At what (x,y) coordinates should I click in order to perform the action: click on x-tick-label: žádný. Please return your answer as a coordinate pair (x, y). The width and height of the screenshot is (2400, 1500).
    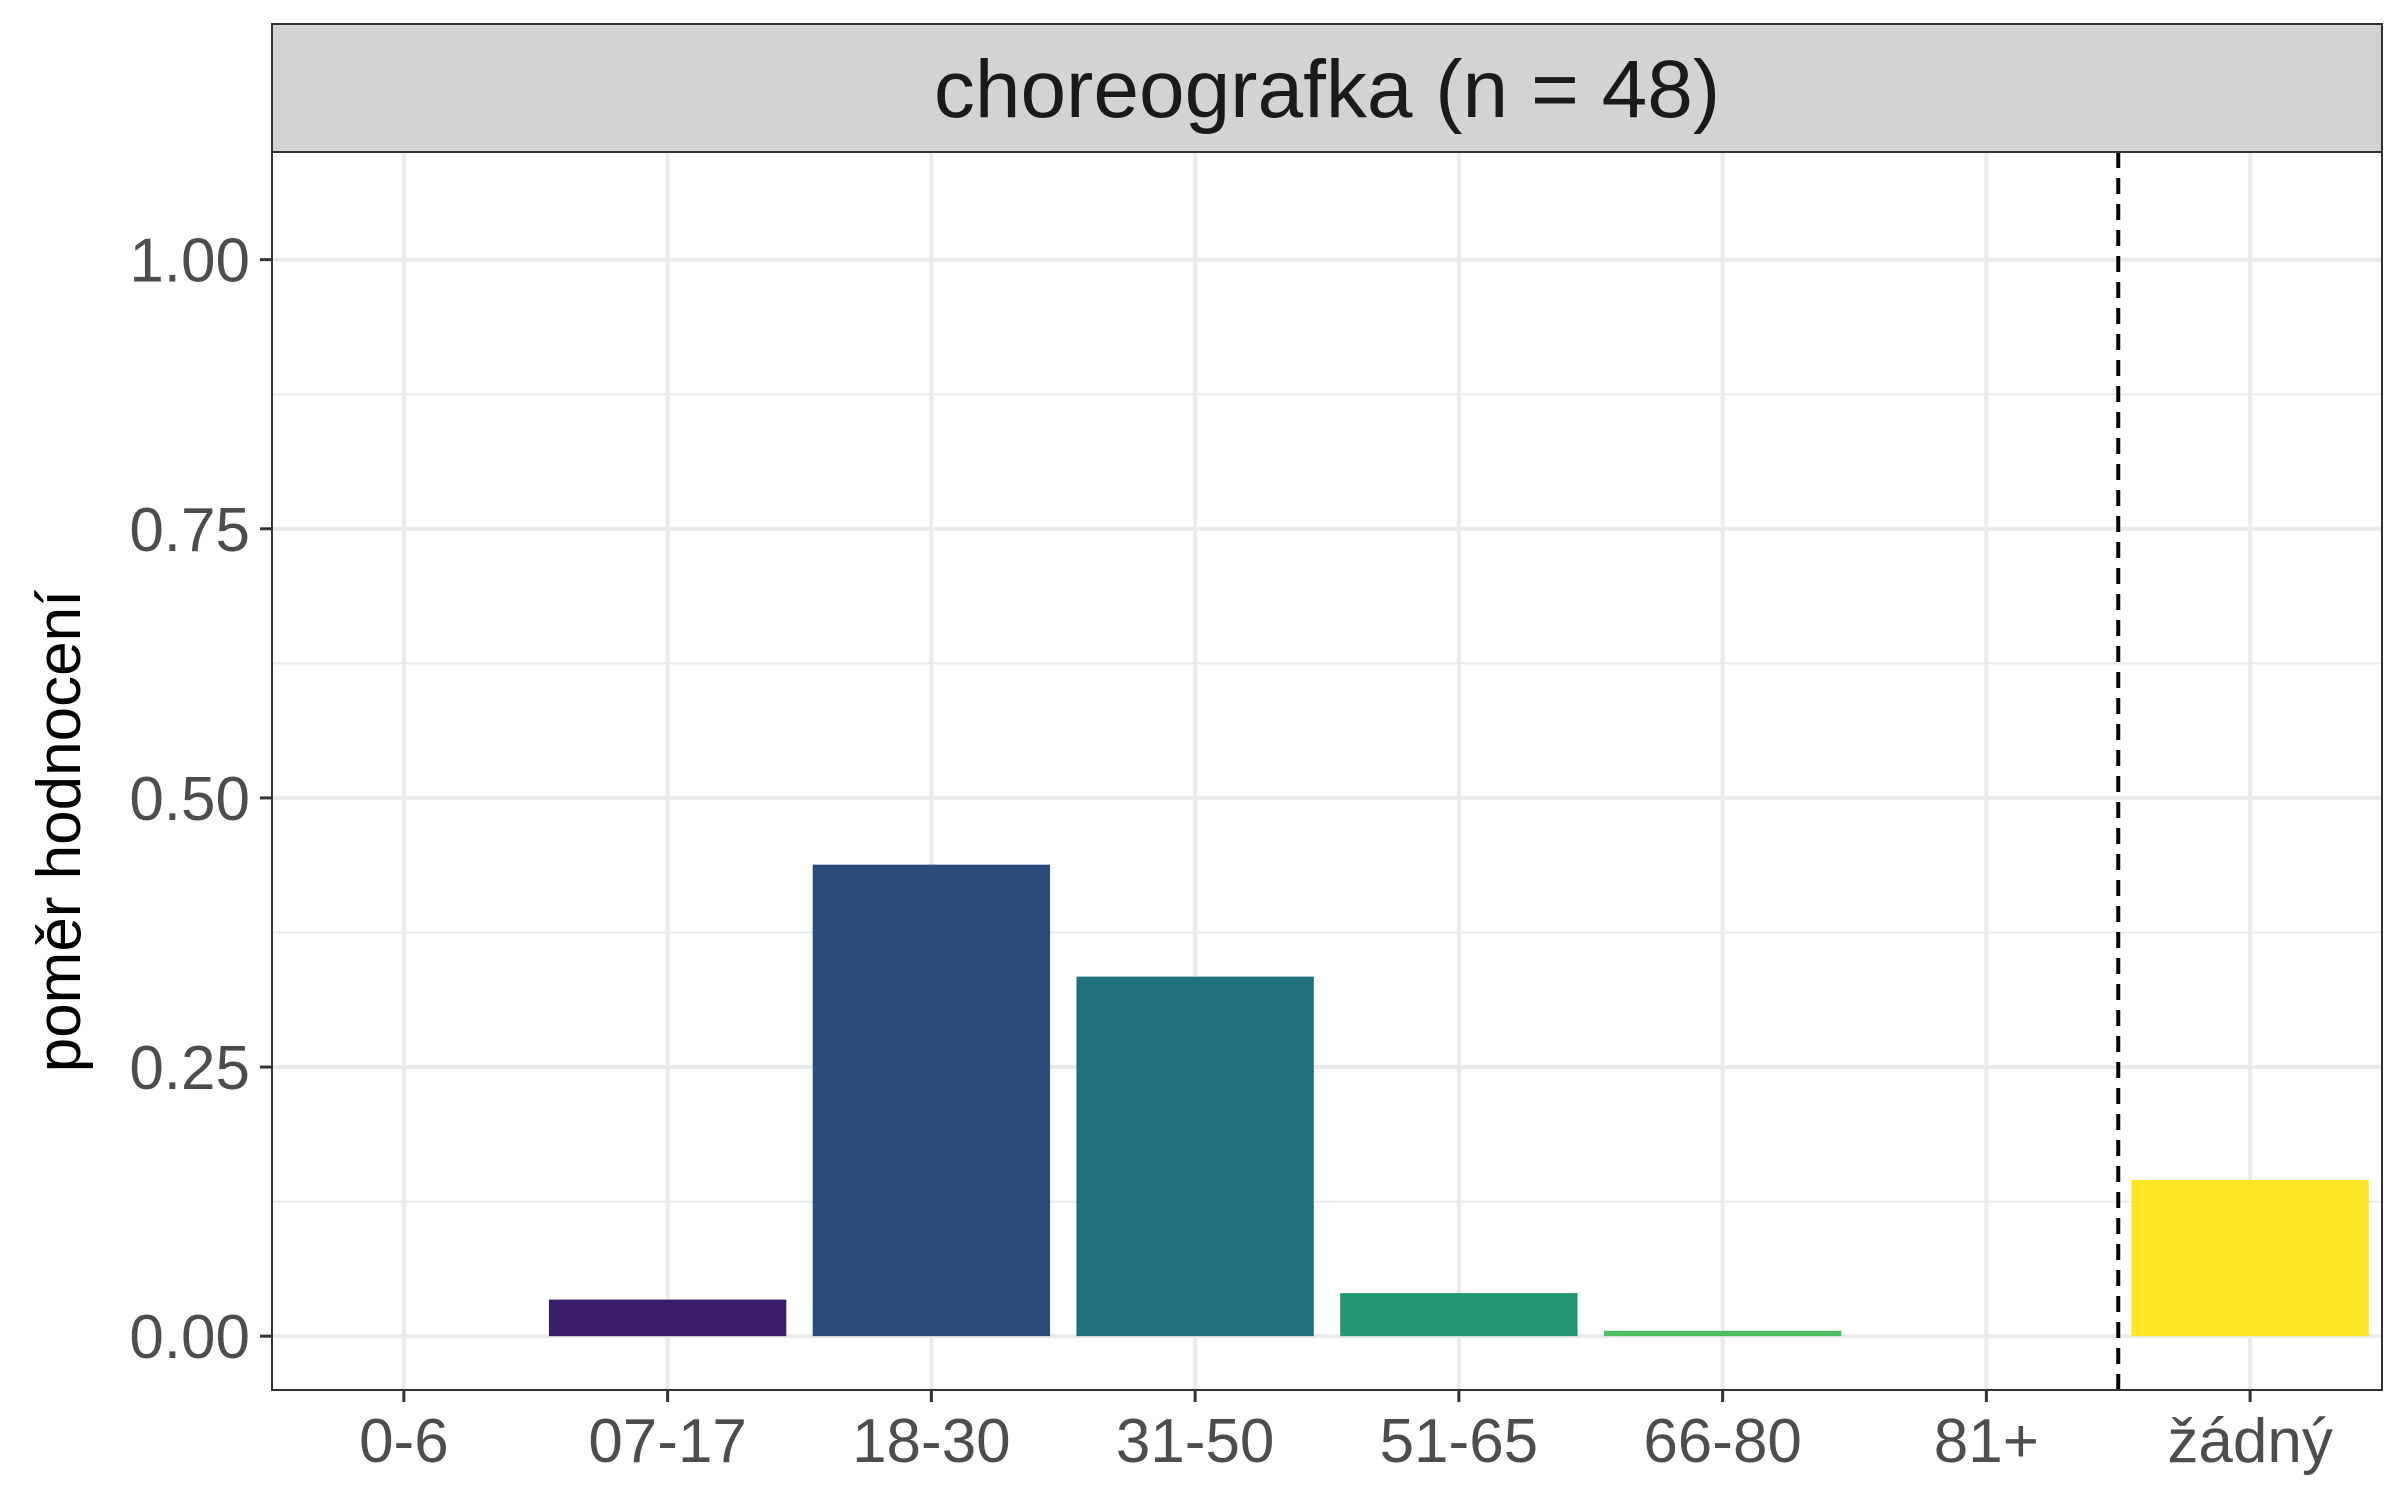
    Looking at the image, I should click on (2249, 1441).